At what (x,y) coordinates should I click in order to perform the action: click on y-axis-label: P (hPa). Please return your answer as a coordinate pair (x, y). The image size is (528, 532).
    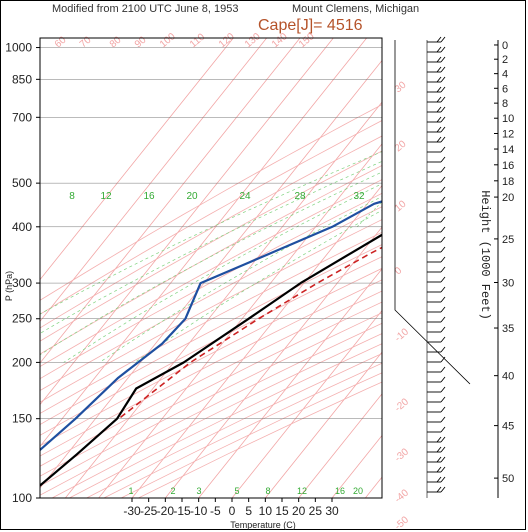
    Looking at the image, I should click on (9, 286).